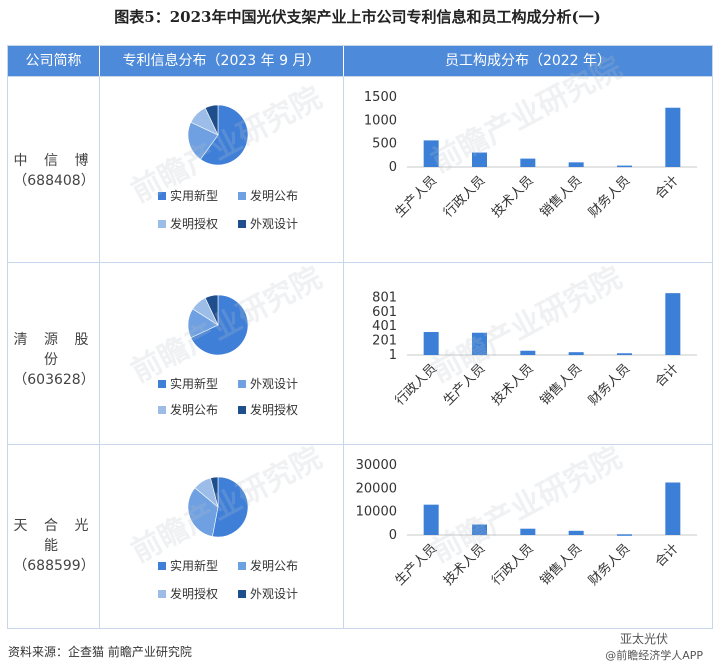  I want to click on staff-bar-chart: 8016014012011行政人员生产人员技术人员销售人员财务人员合计, so click(528, 353).